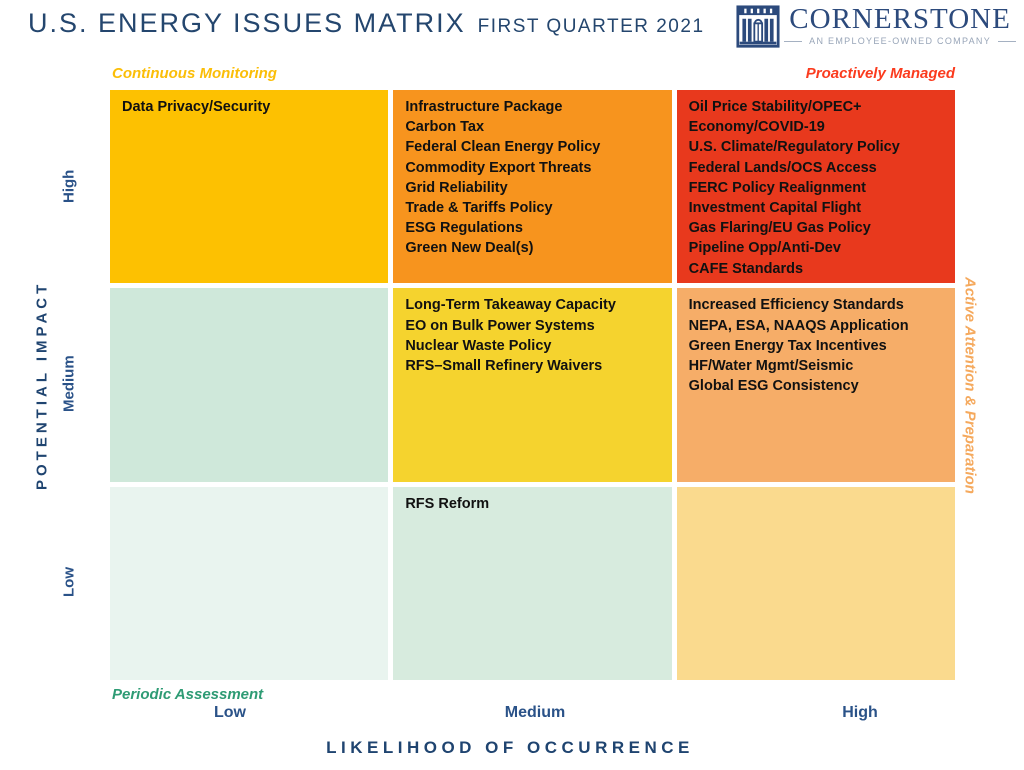 The width and height of the screenshot is (1024, 770). I want to click on issue-item: EO on Bulk Power Systems, so click(500, 325).